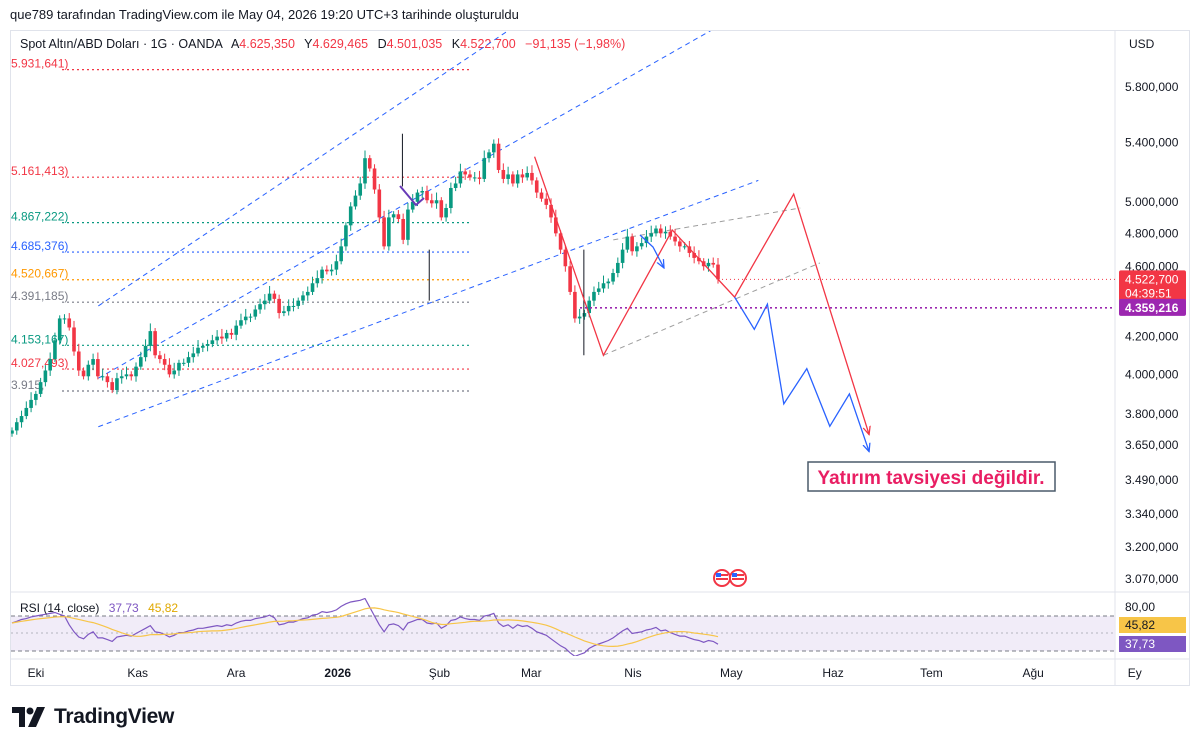 Image resolution: width=1200 pixels, height=748 pixels. I want to click on fib-level-label: 5.161,413), so click(39, 171).